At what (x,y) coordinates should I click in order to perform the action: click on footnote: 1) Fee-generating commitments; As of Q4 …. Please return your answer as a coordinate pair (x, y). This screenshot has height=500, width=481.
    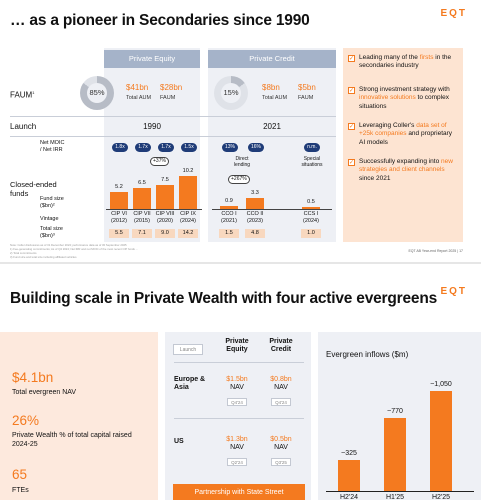
    Looking at the image, I should click on (74, 249).